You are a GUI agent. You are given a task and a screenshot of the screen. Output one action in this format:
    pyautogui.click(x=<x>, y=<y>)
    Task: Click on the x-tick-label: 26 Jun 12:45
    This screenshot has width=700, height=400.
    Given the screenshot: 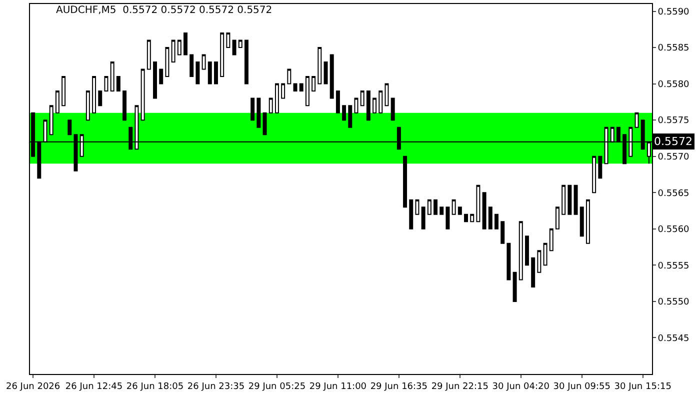 What is the action you would take?
    pyautogui.click(x=94, y=387)
    